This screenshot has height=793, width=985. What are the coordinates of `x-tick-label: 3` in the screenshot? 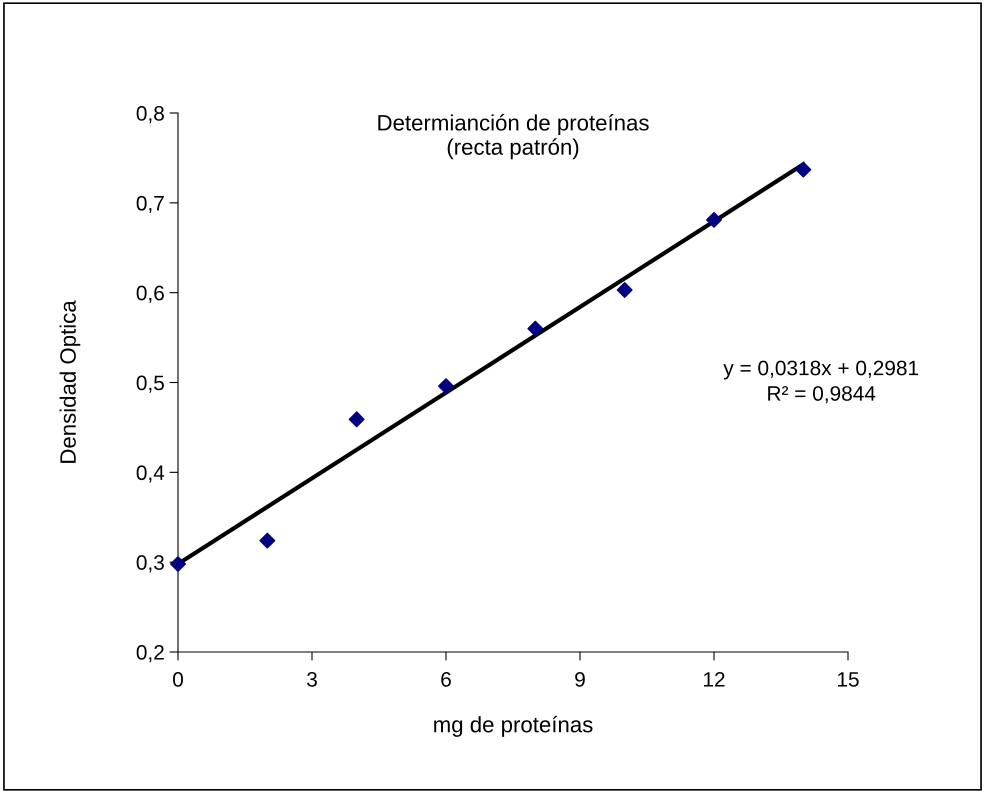 It's located at (312, 679).